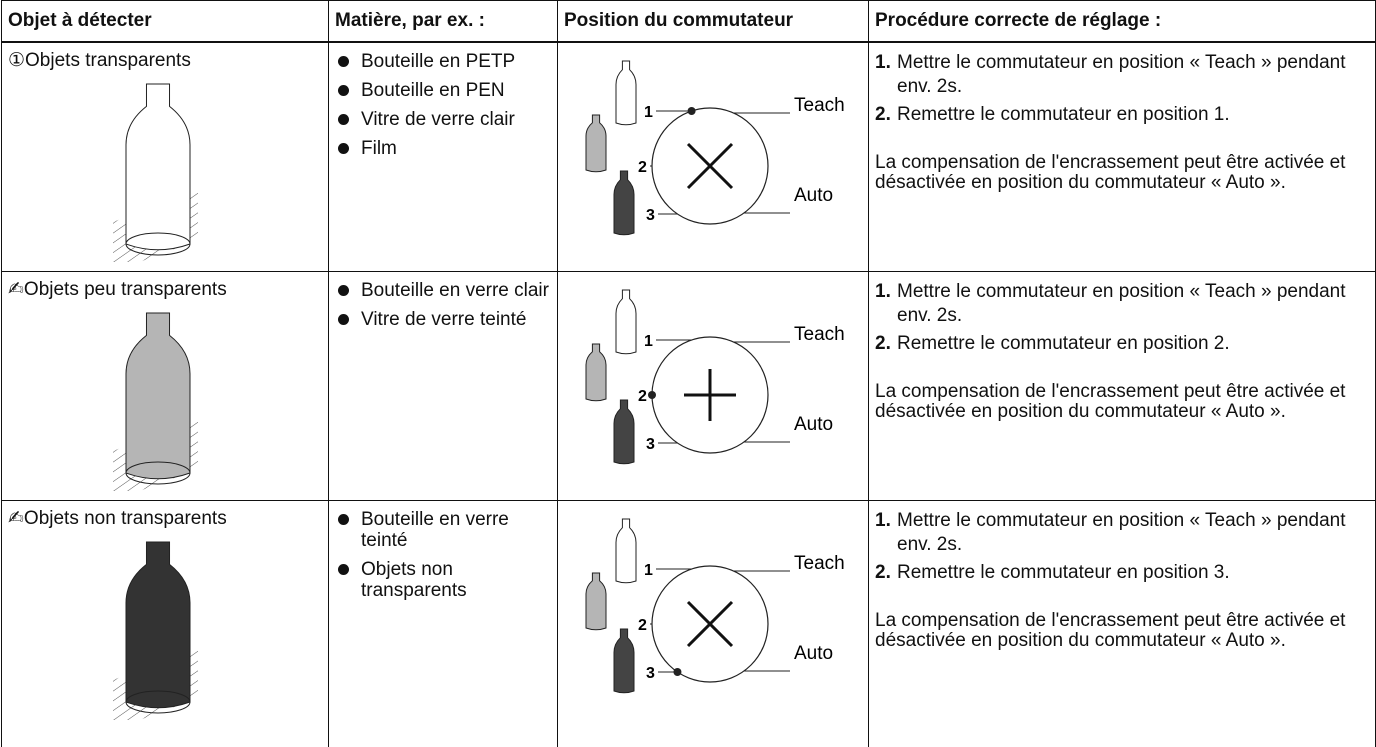  I want to click on material-item: Bouteille en PEN, so click(446, 90).